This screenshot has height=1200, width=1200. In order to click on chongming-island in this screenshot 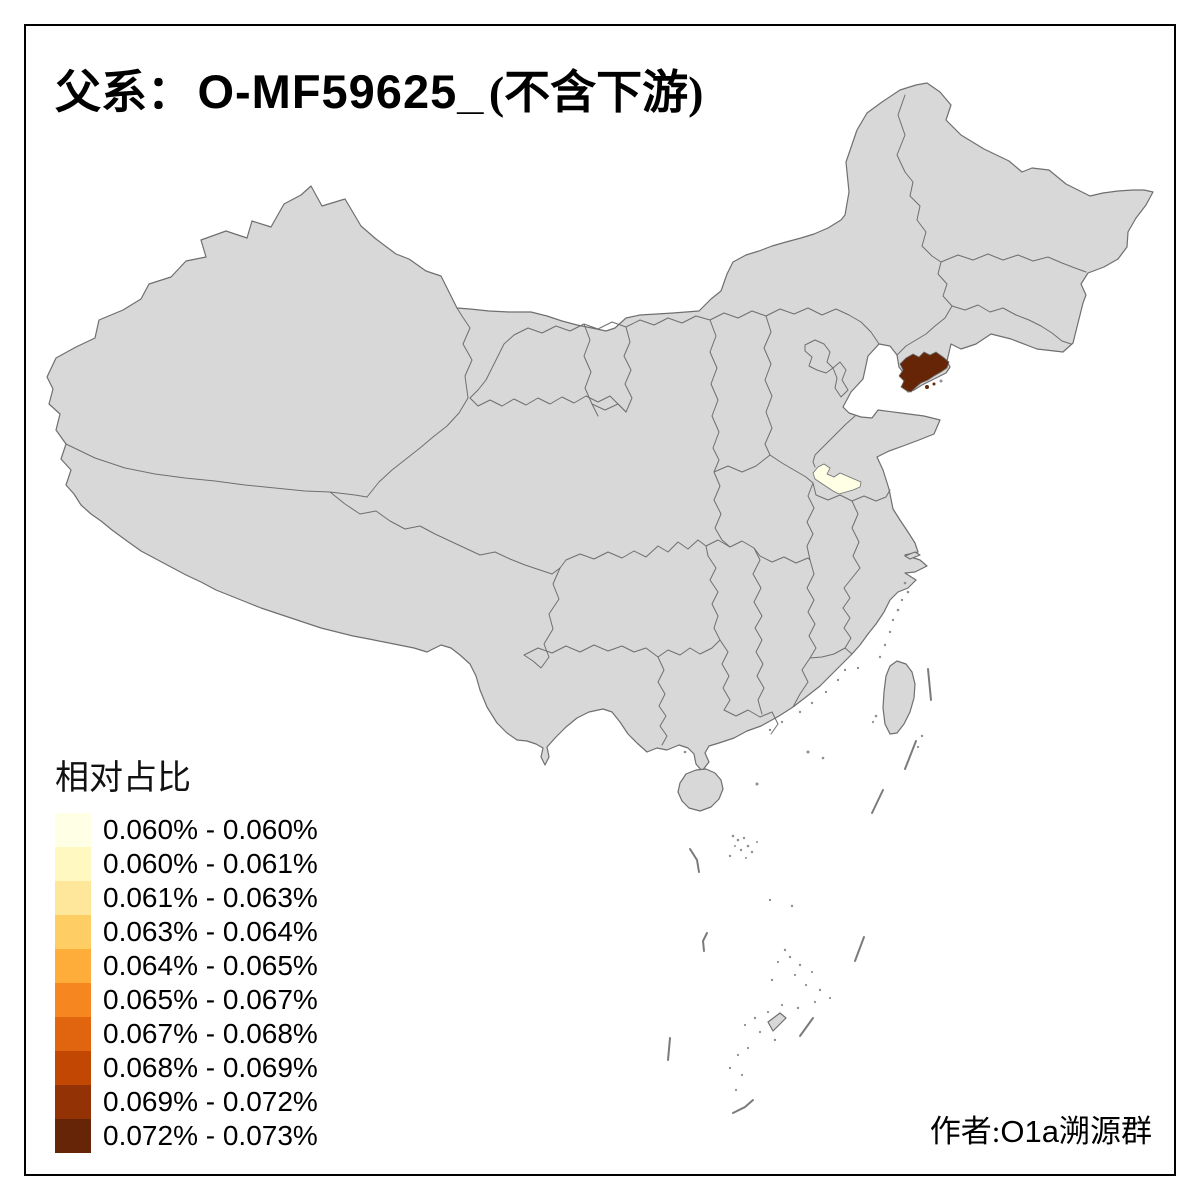, I will do `click(912, 555)`.